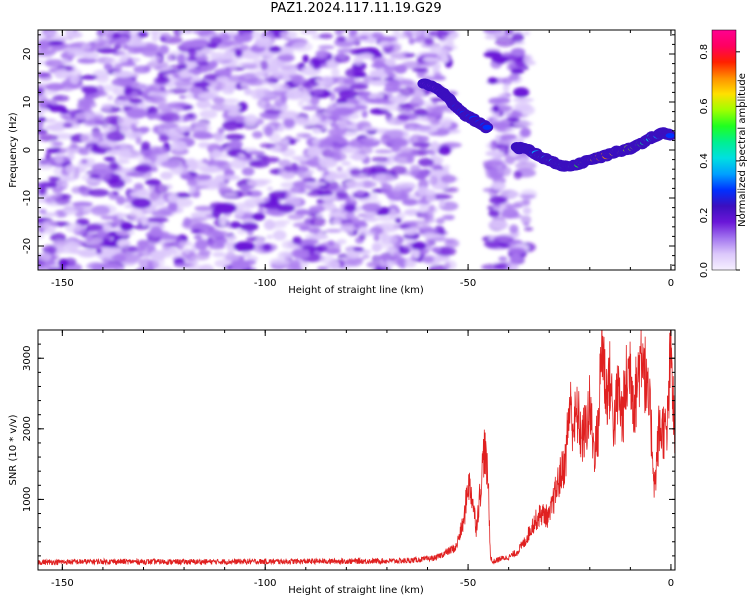  Describe the element at coordinates (742, 150) in the screenshot. I see `colorbar-label: Normalized spectral amplitude` at that location.